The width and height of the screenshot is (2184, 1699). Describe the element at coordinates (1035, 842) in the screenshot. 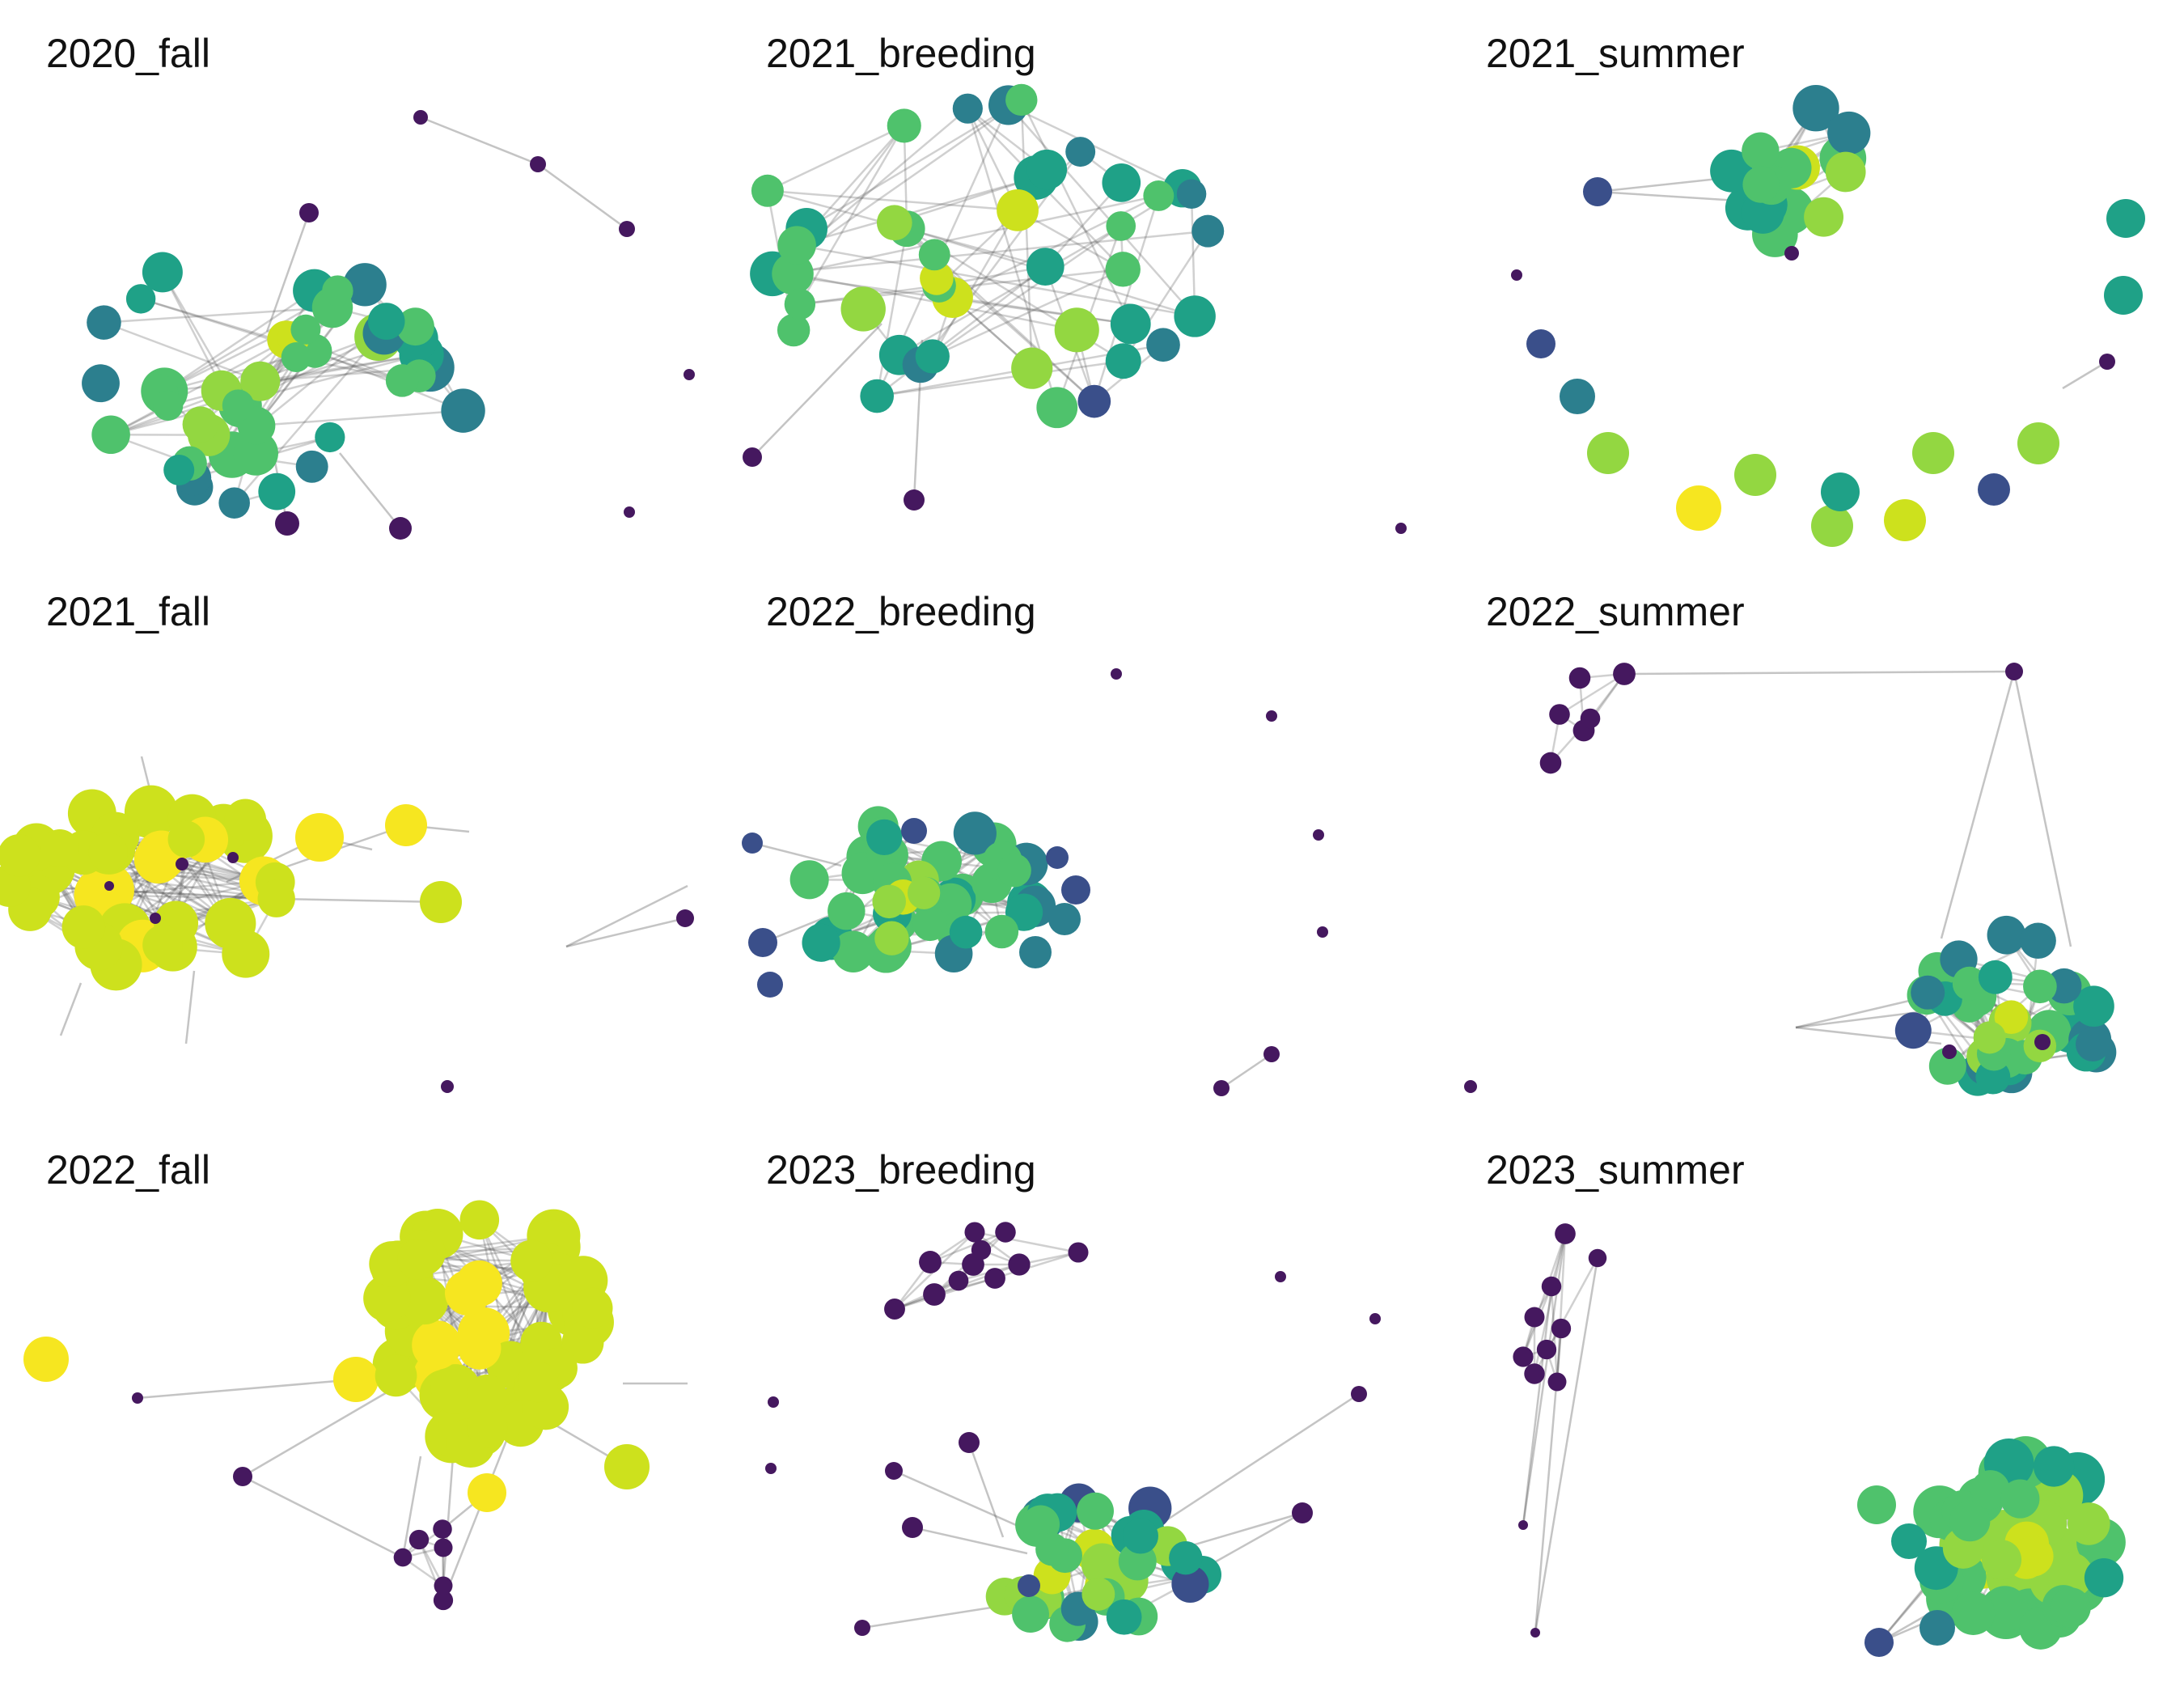

I see `network-graph: 2022_breeding` at that location.